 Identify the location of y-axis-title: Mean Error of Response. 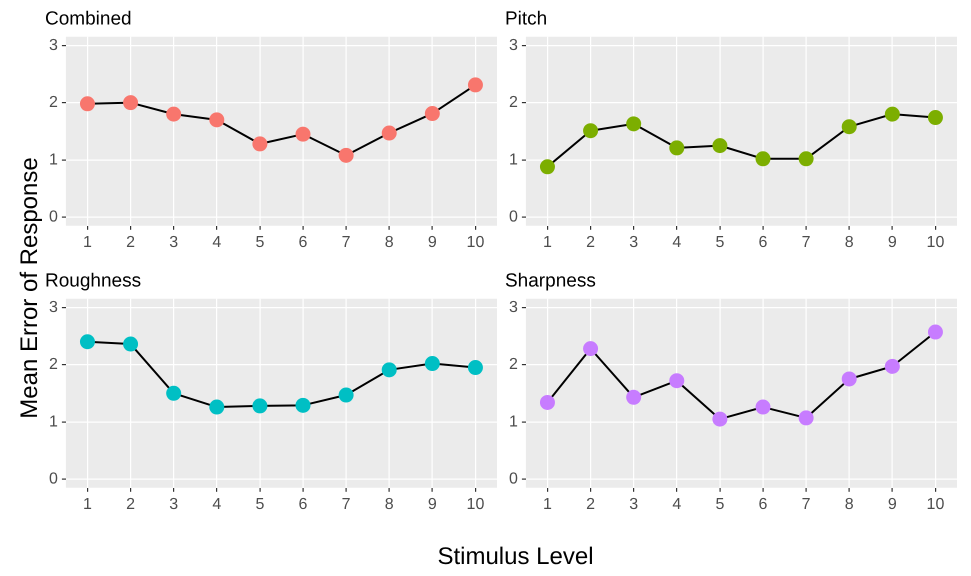
(30, 288).